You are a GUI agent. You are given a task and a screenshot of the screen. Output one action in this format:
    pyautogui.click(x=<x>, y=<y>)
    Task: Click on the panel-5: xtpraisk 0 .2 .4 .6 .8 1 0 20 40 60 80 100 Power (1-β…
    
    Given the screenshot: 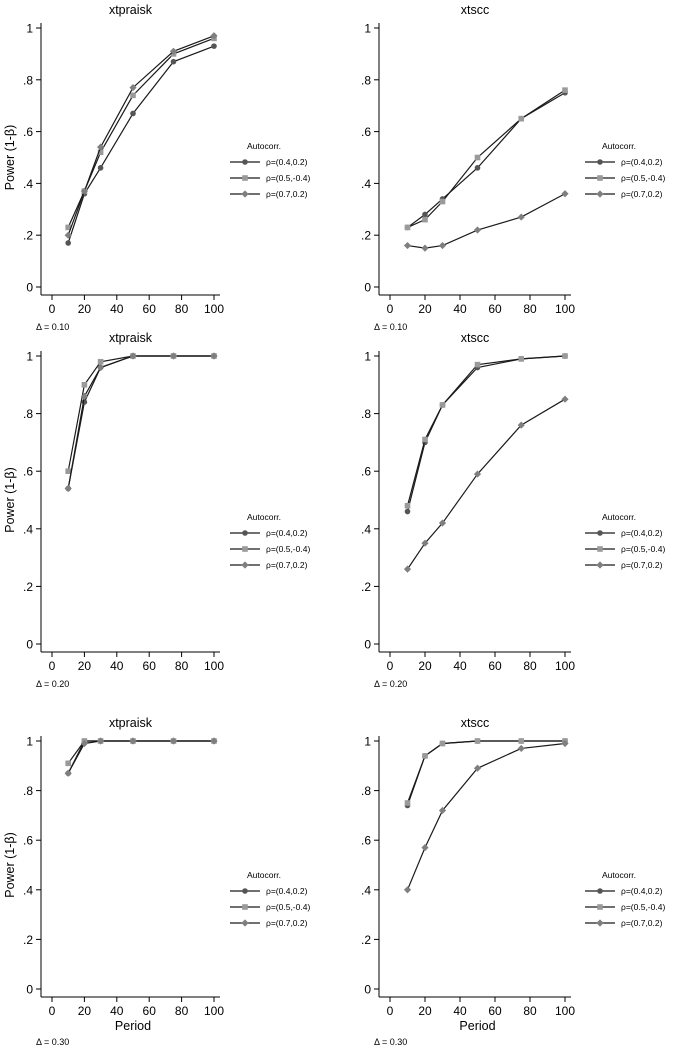 What is the action you would take?
    pyautogui.click(x=156, y=881)
    